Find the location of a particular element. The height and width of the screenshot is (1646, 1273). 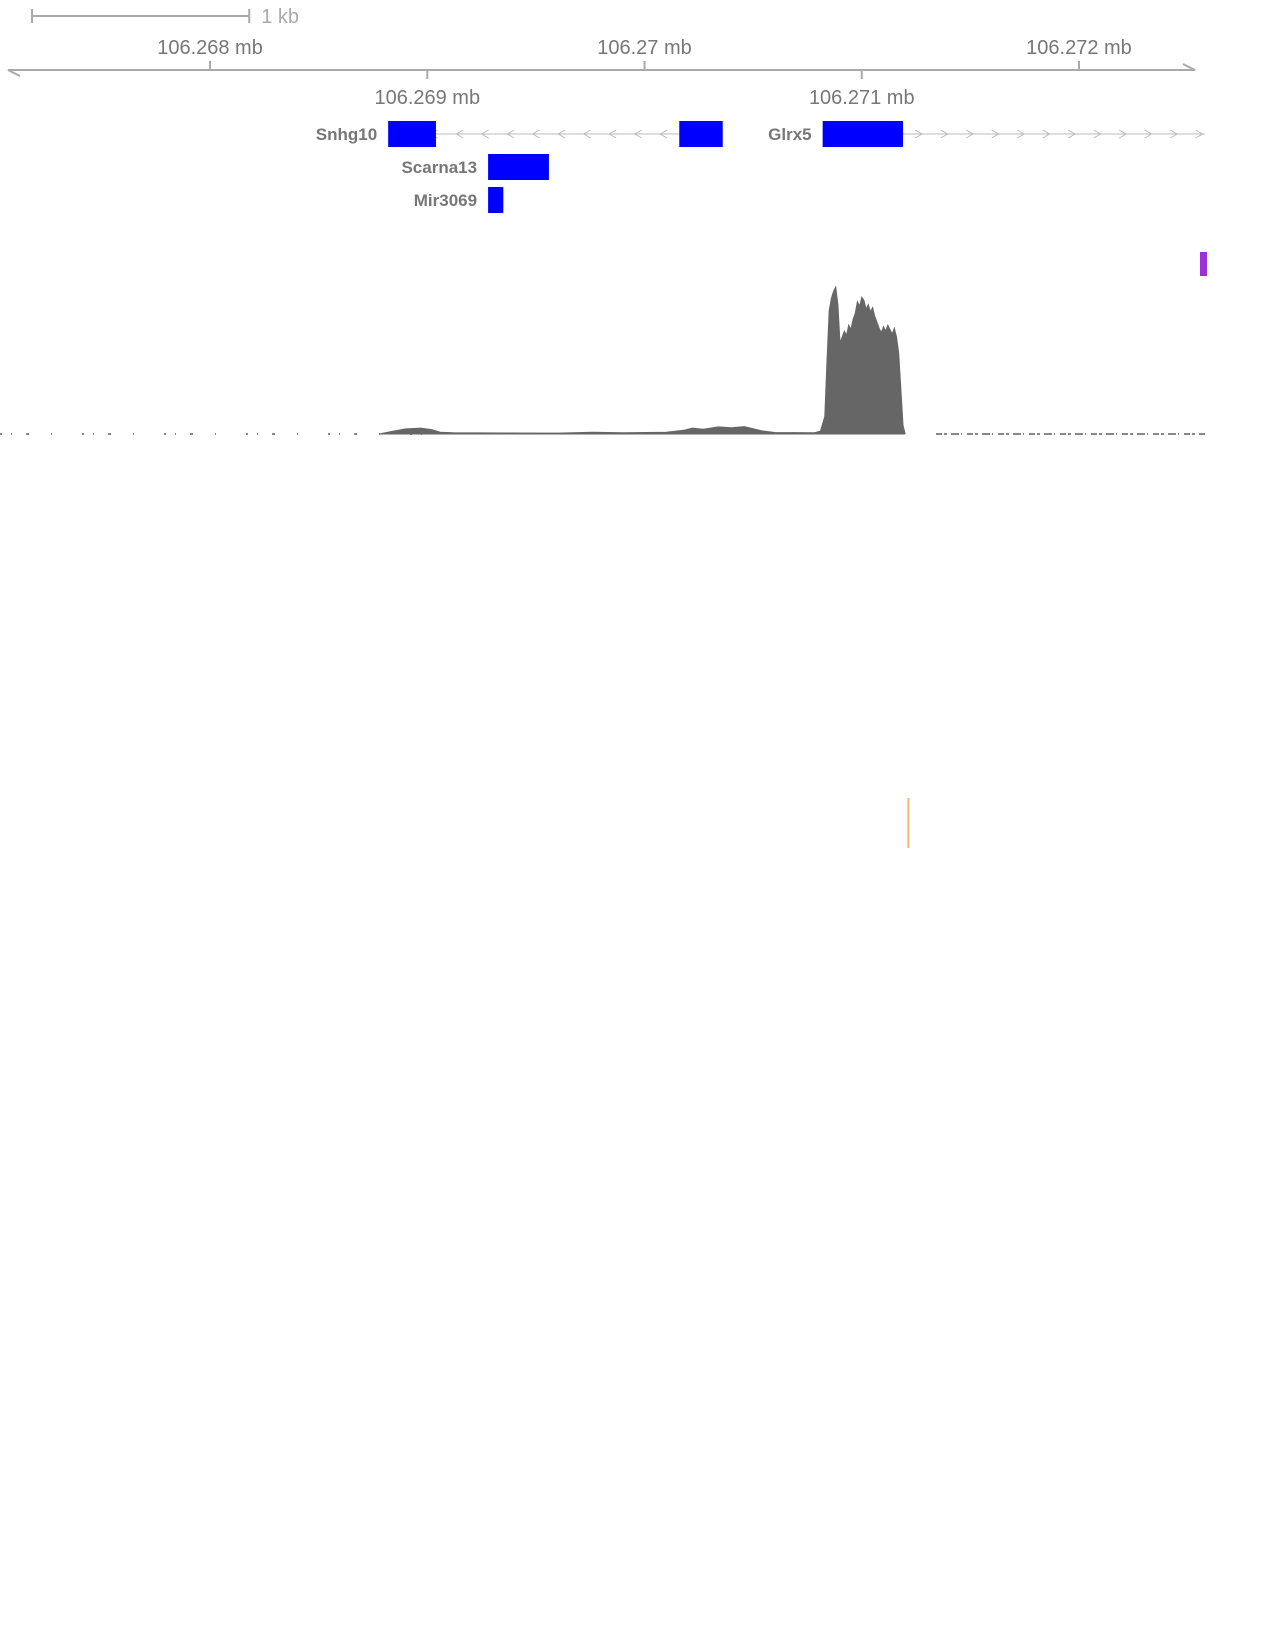

gene-label: Glrx5 is located at coordinates (789, 134).